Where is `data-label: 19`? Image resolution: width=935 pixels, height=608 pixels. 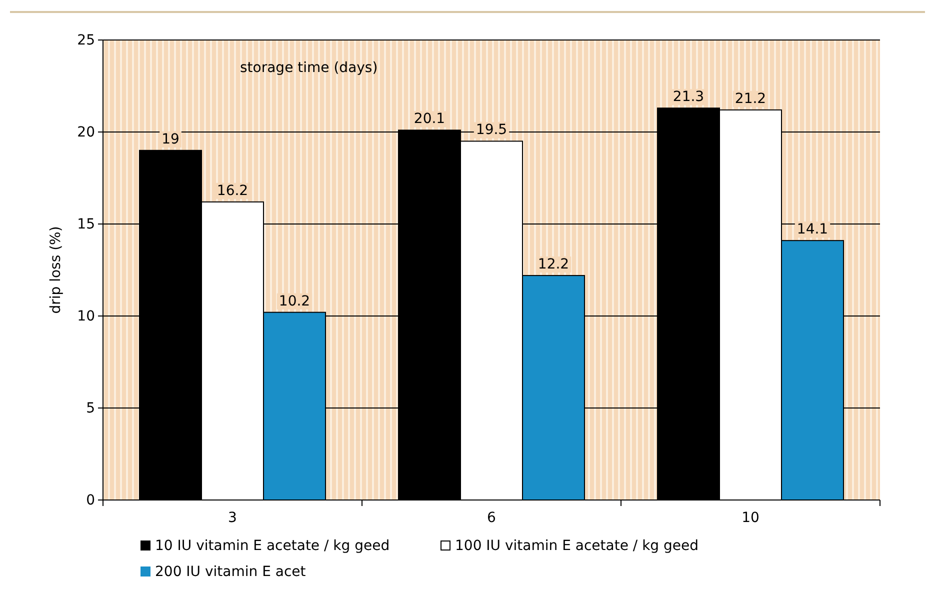
data-label: 19 is located at coordinates (171, 139).